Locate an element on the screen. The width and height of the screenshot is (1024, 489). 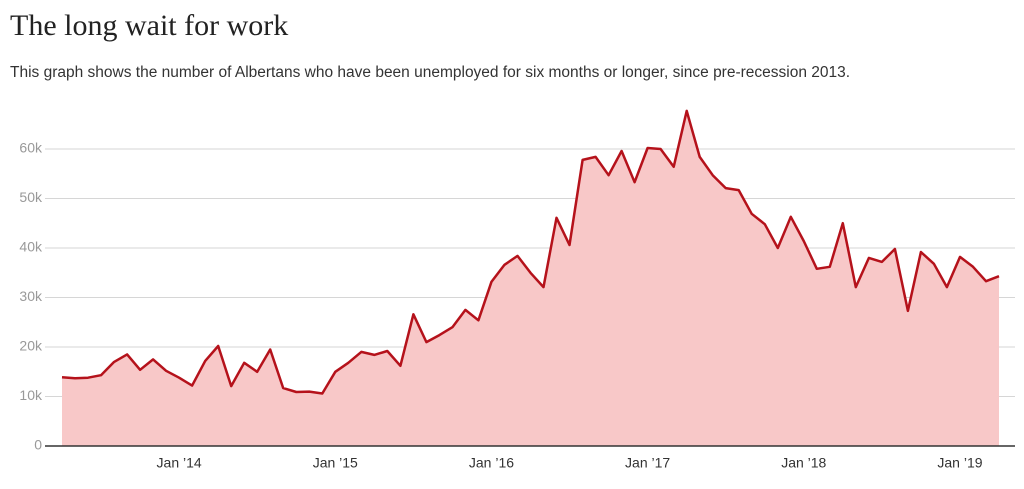
y-tick-label: 60k is located at coordinates (31, 148).